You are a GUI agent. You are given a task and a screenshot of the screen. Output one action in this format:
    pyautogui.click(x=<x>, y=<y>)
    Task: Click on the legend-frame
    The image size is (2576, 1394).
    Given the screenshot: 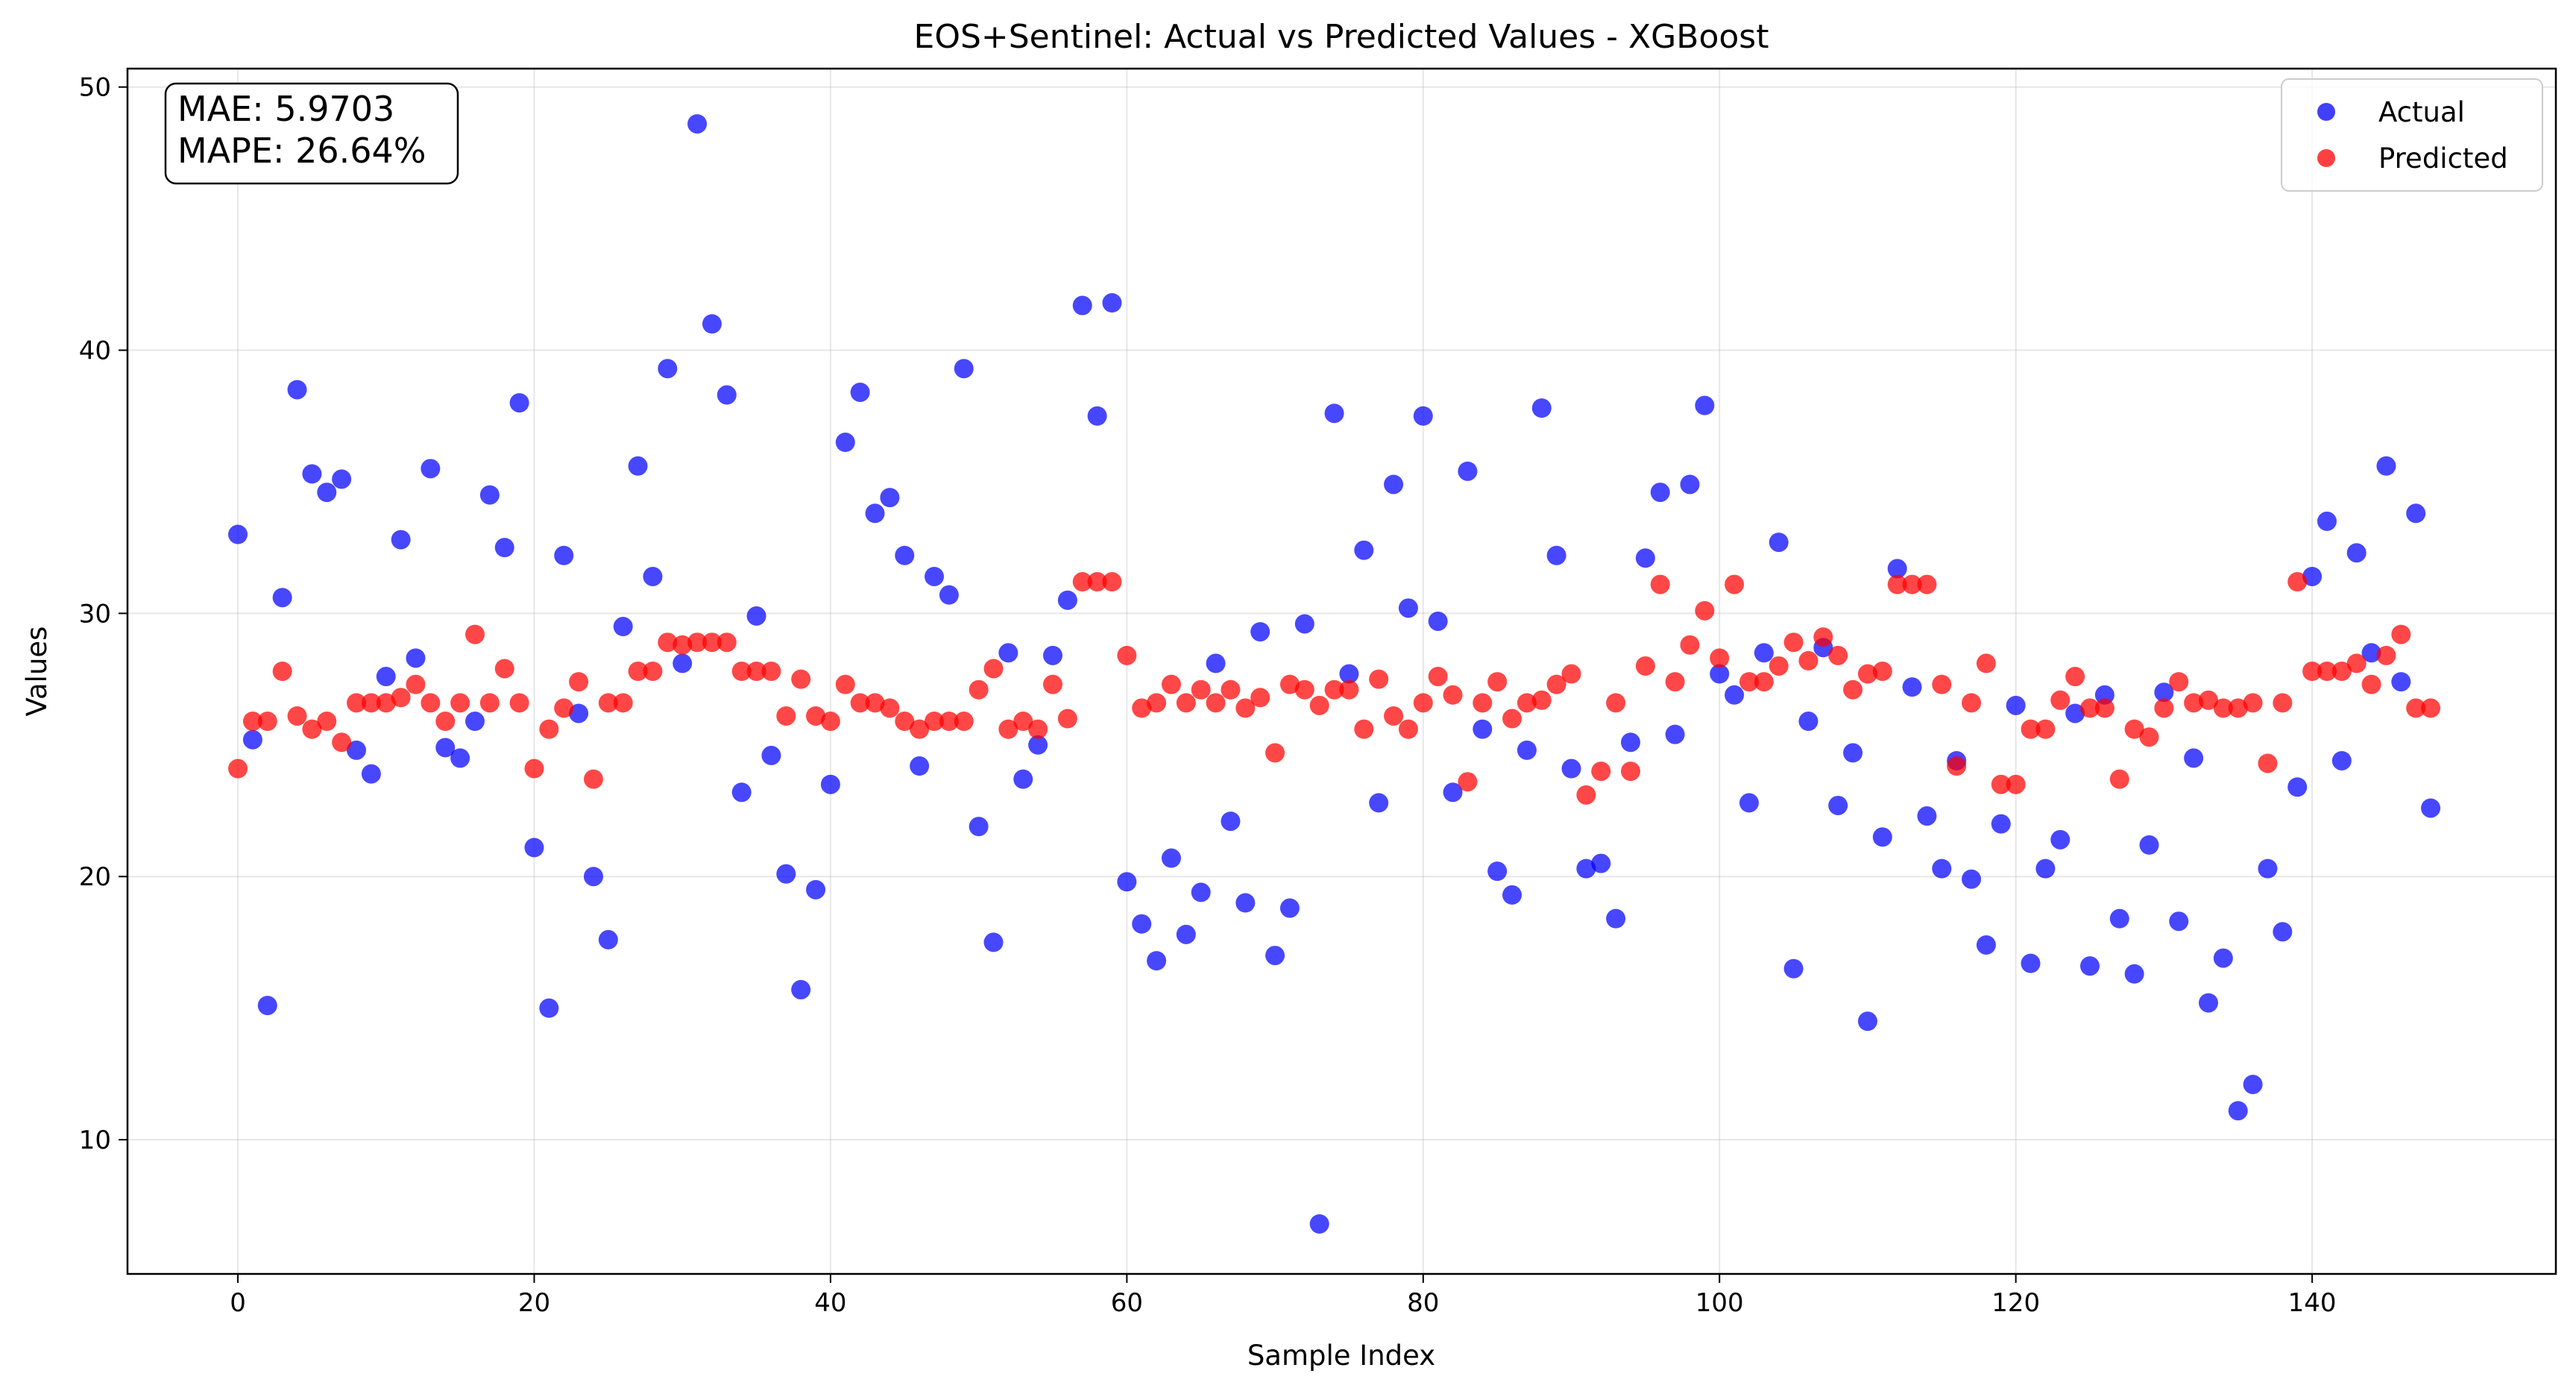 What is the action you would take?
    pyautogui.click(x=2412, y=135)
    